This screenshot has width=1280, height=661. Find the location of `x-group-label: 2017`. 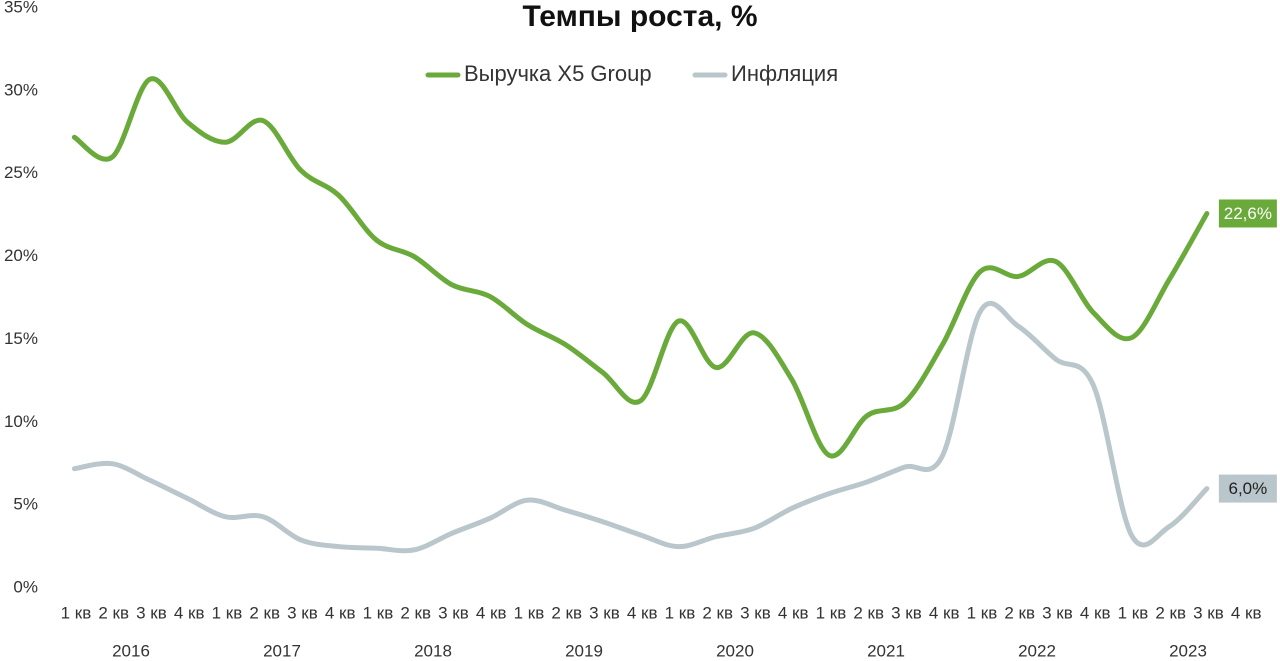

x-group-label: 2017 is located at coordinates (282, 650).